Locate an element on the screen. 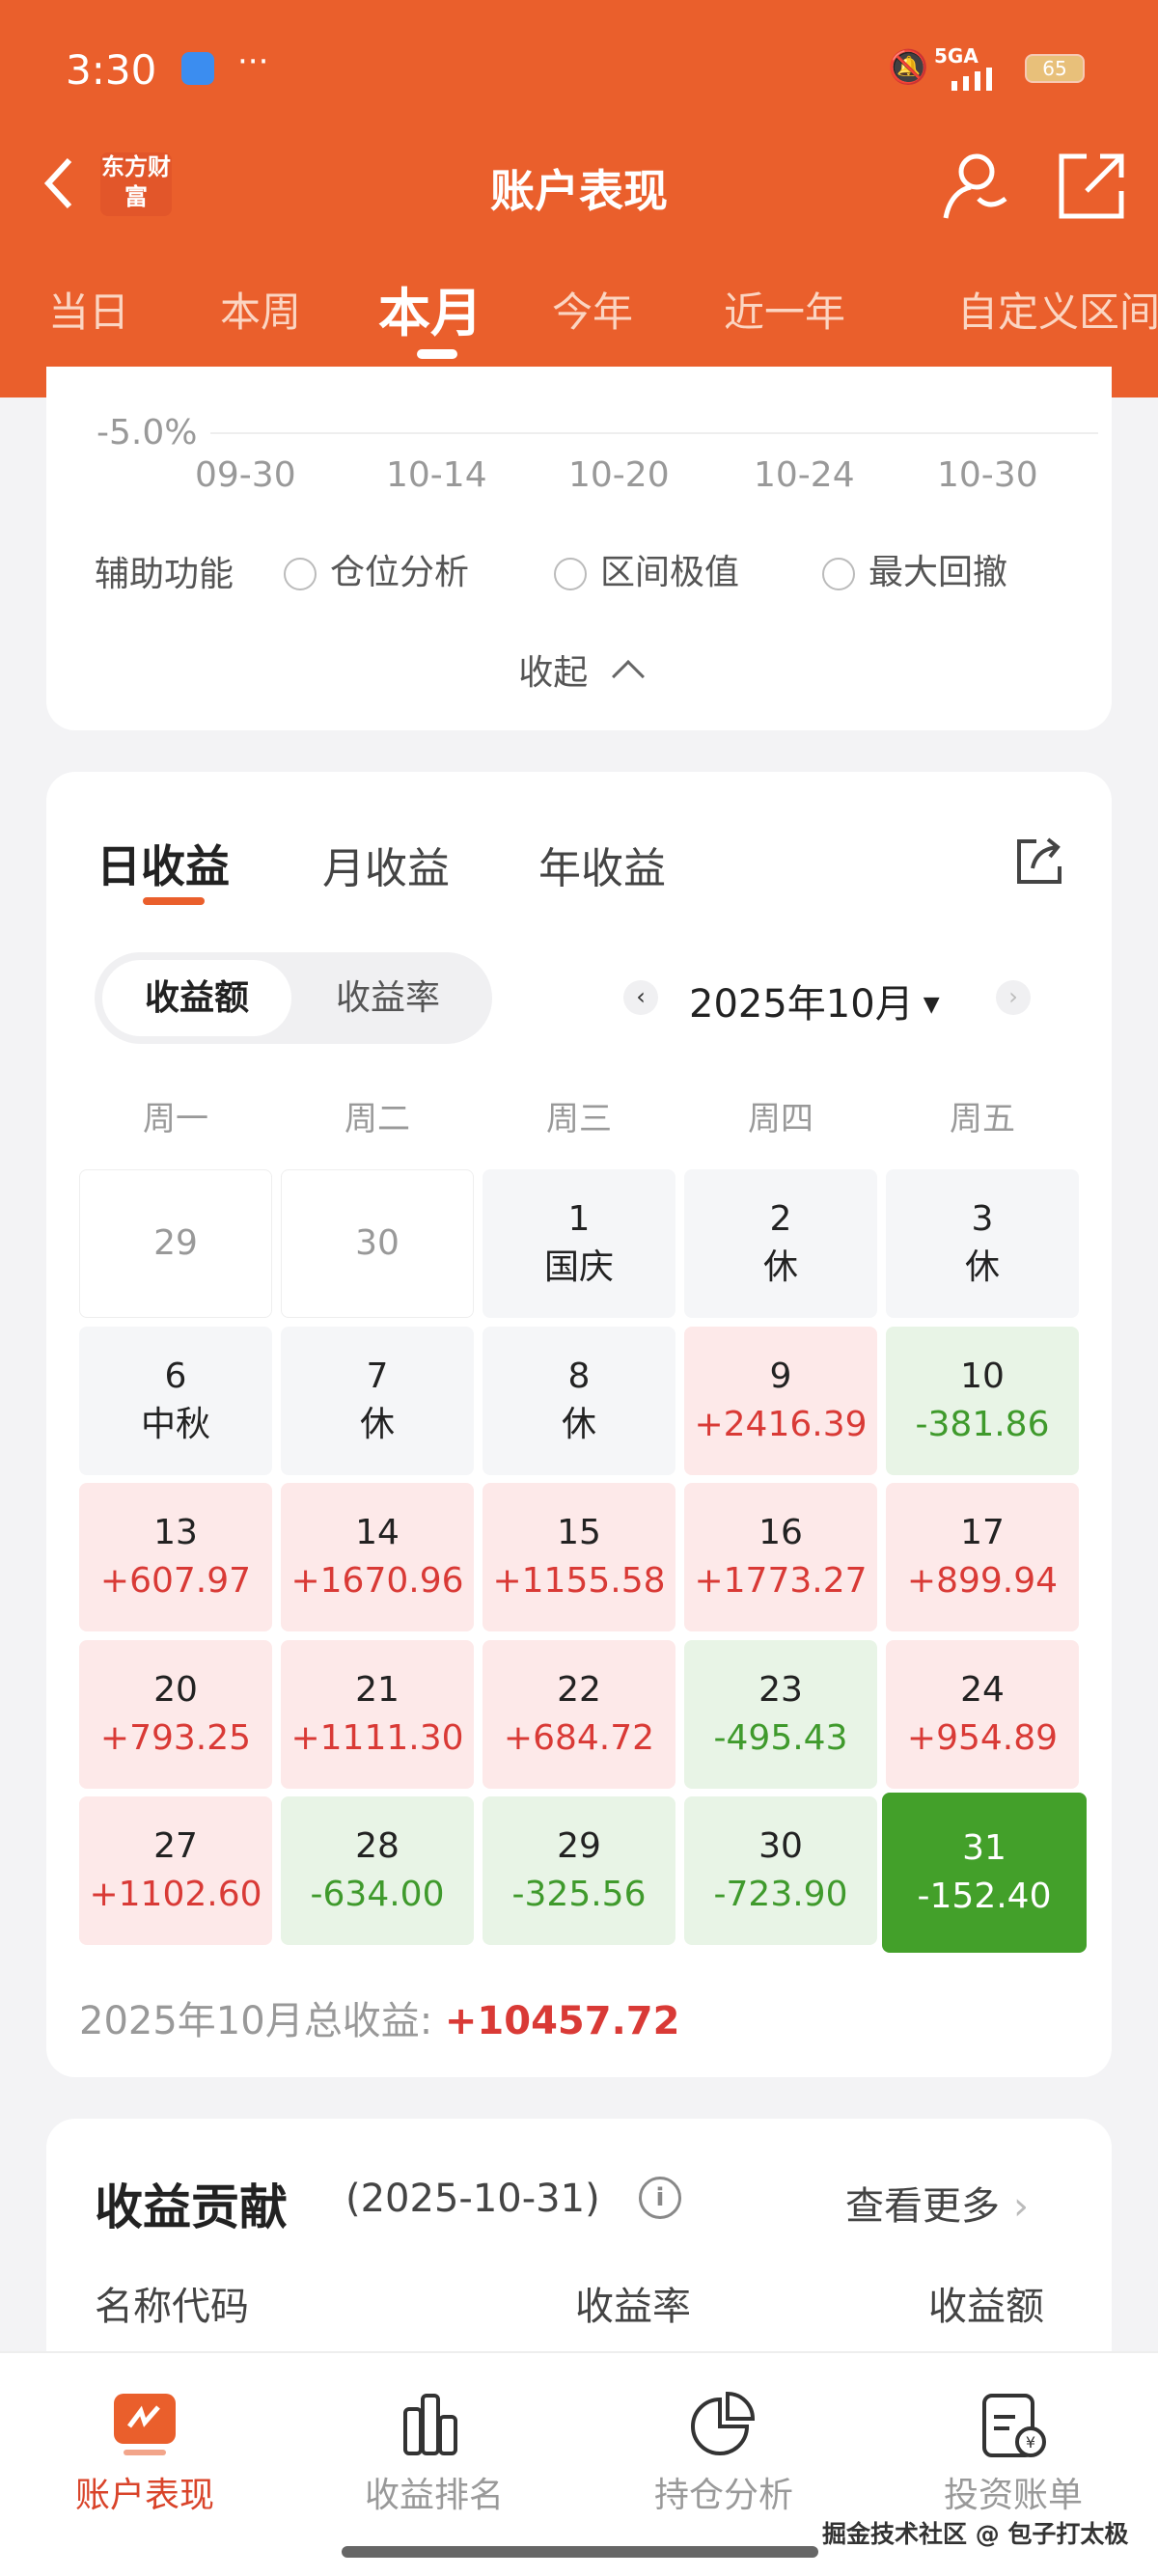  x-tick-label: 10-14 is located at coordinates (436, 475).